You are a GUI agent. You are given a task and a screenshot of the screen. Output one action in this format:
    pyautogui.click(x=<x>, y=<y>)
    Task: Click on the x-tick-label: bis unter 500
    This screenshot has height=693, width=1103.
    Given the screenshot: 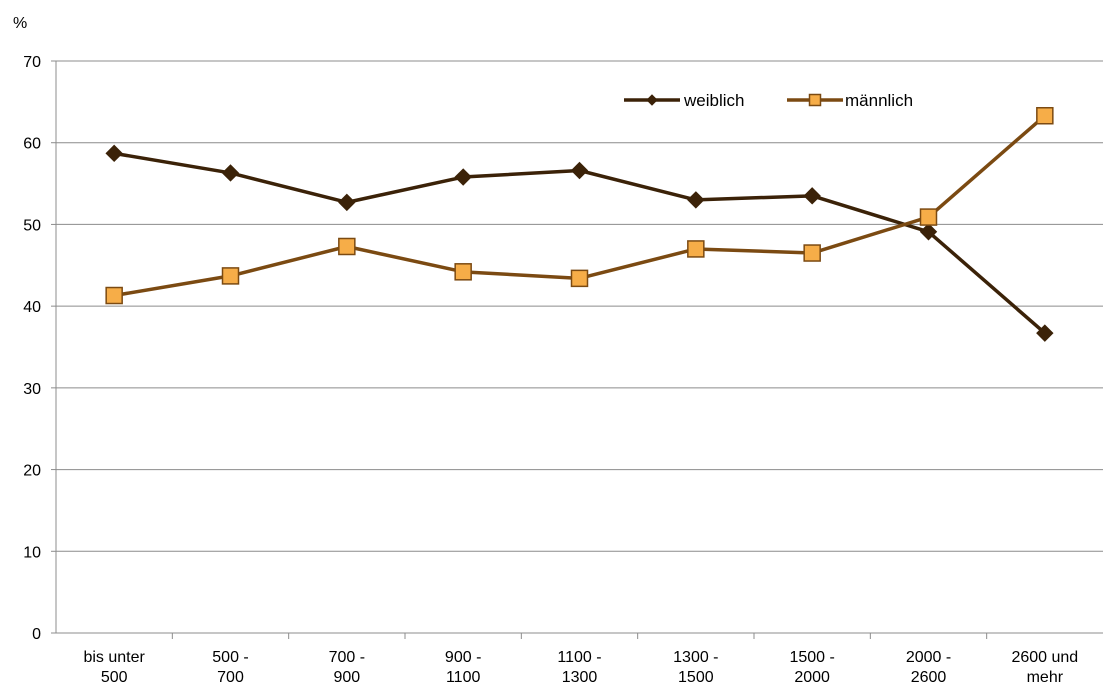 What is the action you would take?
    pyautogui.click(x=114, y=667)
    